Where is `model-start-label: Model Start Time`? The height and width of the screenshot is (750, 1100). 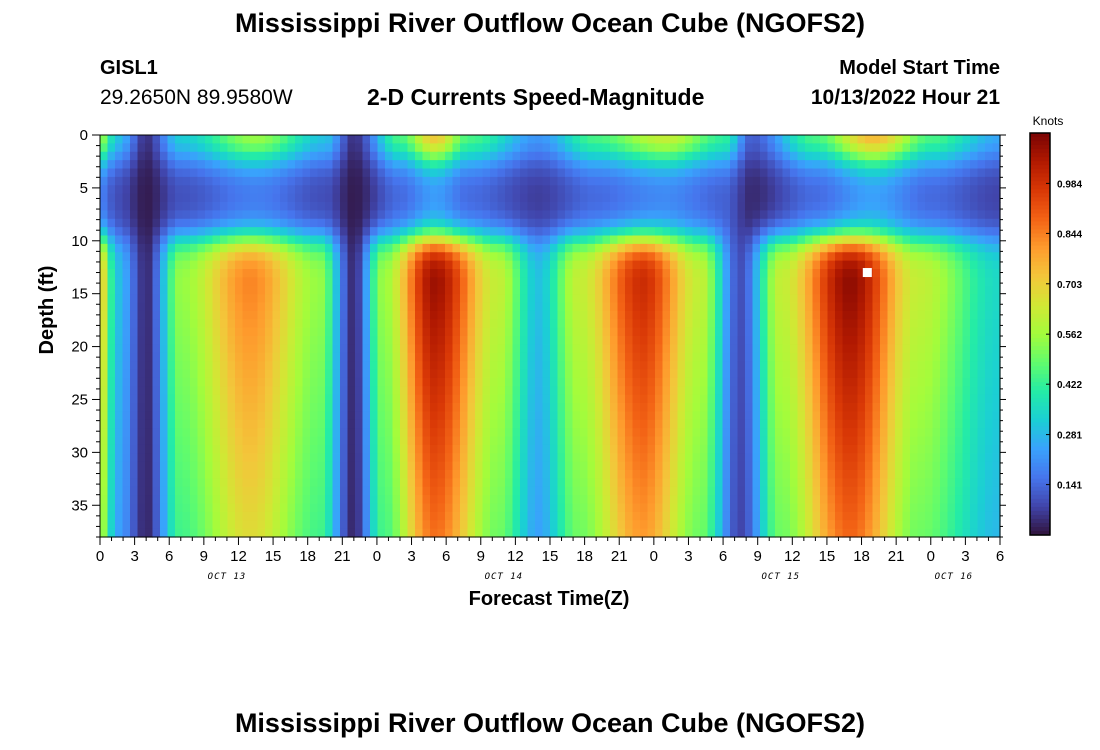
model-start-label: Model Start Time is located at coordinates (919, 68).